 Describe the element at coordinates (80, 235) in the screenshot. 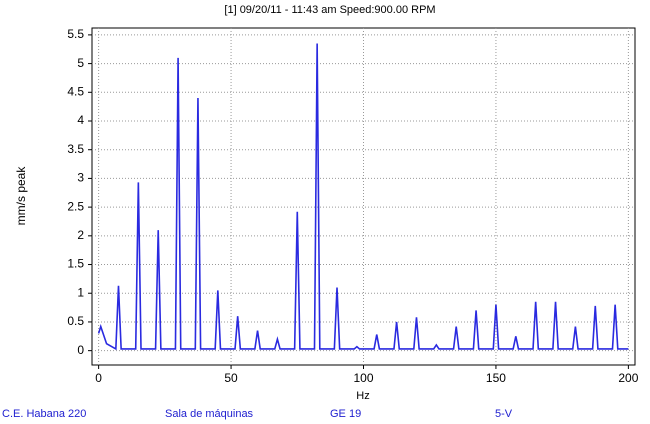

I see `y-tick-label: 2` at that location.